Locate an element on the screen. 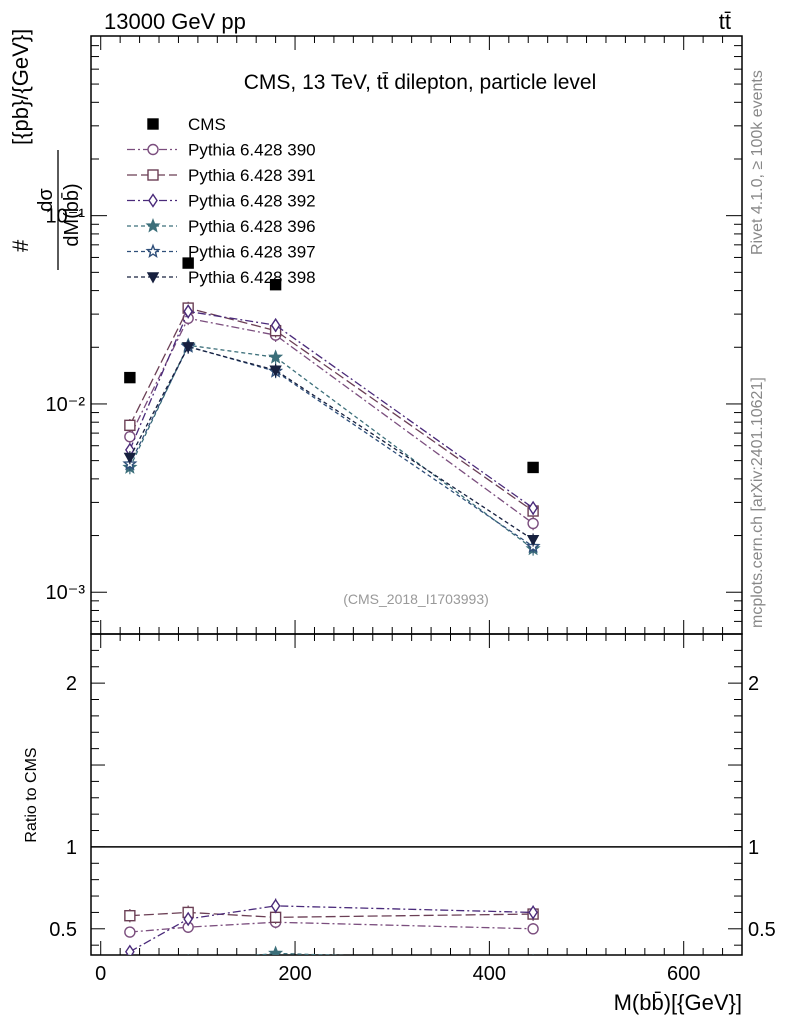 This screenshot has height=1024, width=786. ylabel-prefix: # is located at coordinates (20, 245).